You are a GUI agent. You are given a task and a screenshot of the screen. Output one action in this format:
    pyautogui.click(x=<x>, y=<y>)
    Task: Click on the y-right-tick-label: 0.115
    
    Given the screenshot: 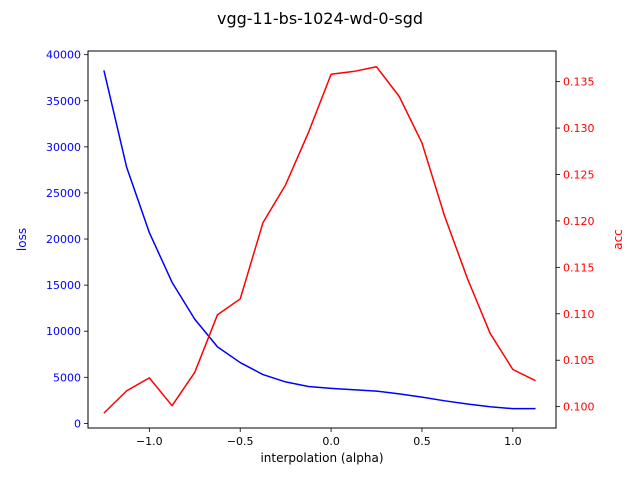 What is the action you would take?
    pyautogui.click(x=579, y=267)
    